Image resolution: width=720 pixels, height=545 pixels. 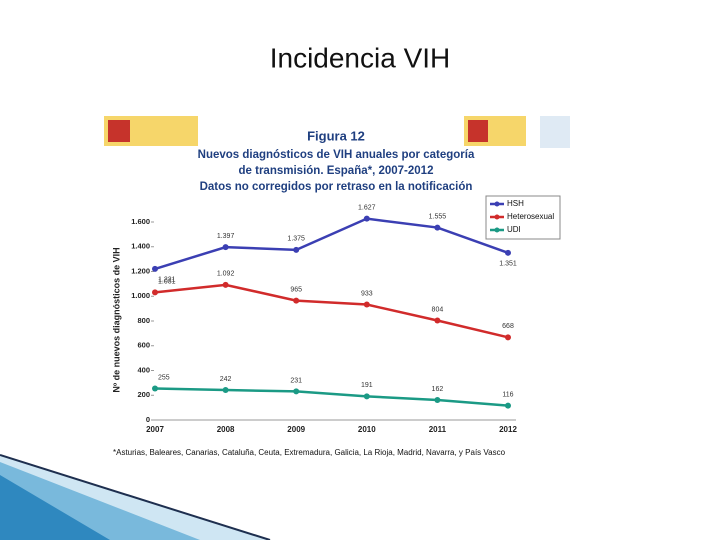 I want to click on y-tick-label: 800, so click(x=143, y=320).